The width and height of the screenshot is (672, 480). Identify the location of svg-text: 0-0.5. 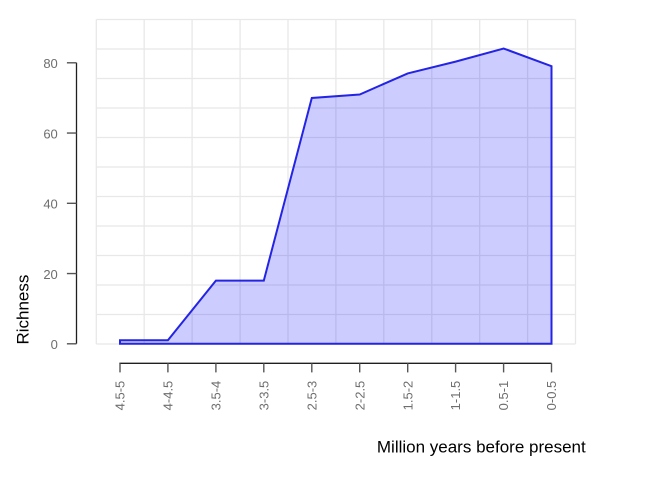
(551, 396).